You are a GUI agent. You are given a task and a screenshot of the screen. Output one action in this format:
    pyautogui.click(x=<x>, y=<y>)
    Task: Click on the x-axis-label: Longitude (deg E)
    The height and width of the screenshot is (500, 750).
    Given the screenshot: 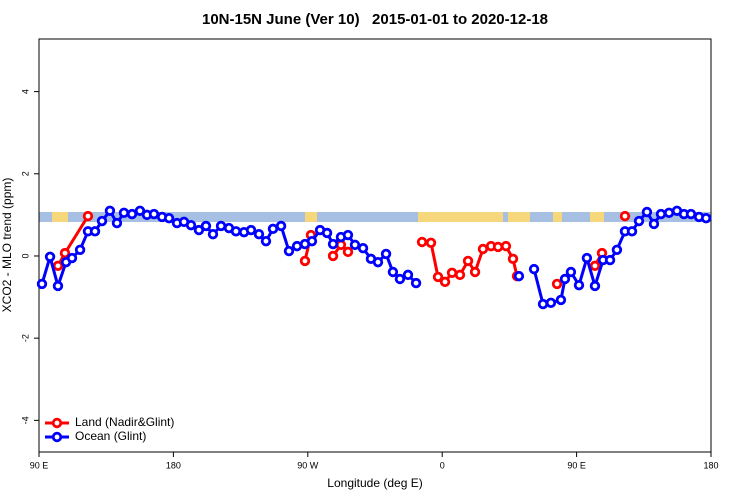 What is the action you would take?
    pyautogui.click(x=374, y=483)
    